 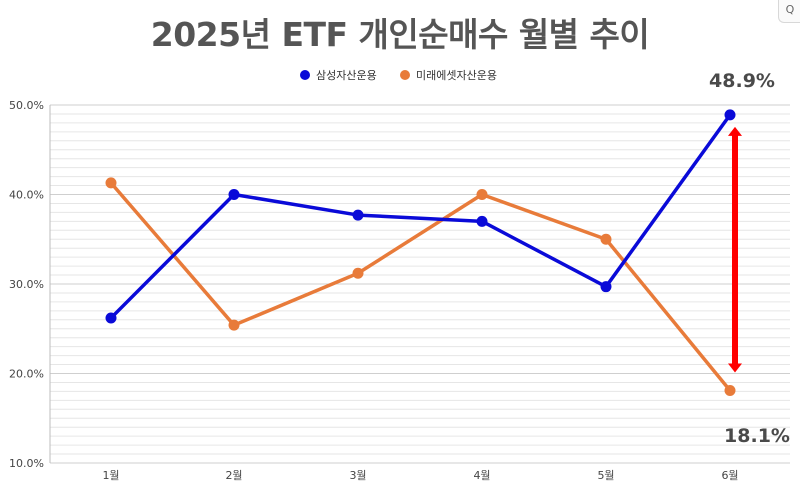 I want to click on arrow-head-bottom, so click(x=735, y=368).